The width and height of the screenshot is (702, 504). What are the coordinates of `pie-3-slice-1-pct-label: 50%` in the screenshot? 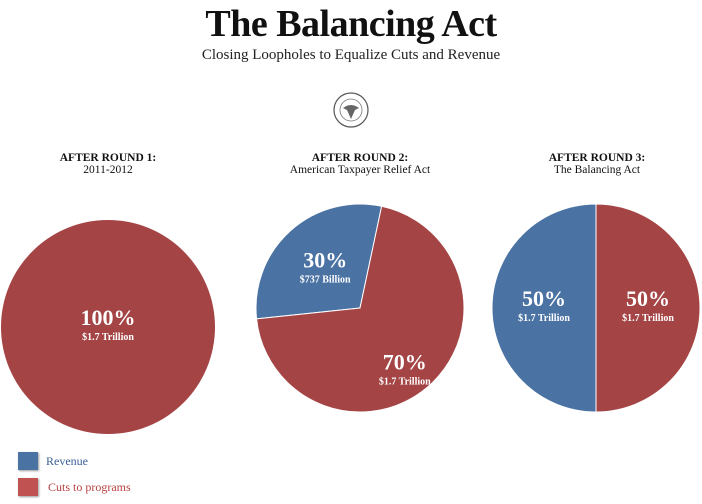 It's located at (544, 298).